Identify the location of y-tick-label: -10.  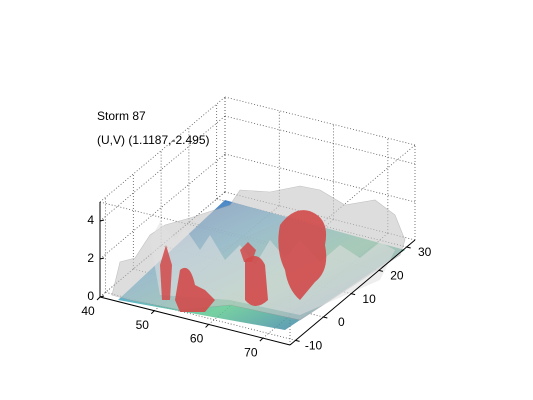
(314, 346).